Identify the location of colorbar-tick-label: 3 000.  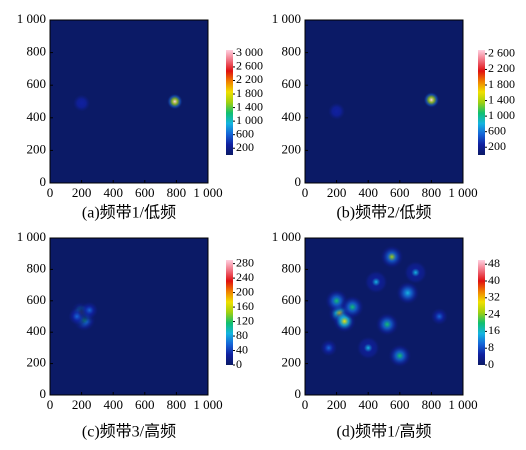
(249, 52).